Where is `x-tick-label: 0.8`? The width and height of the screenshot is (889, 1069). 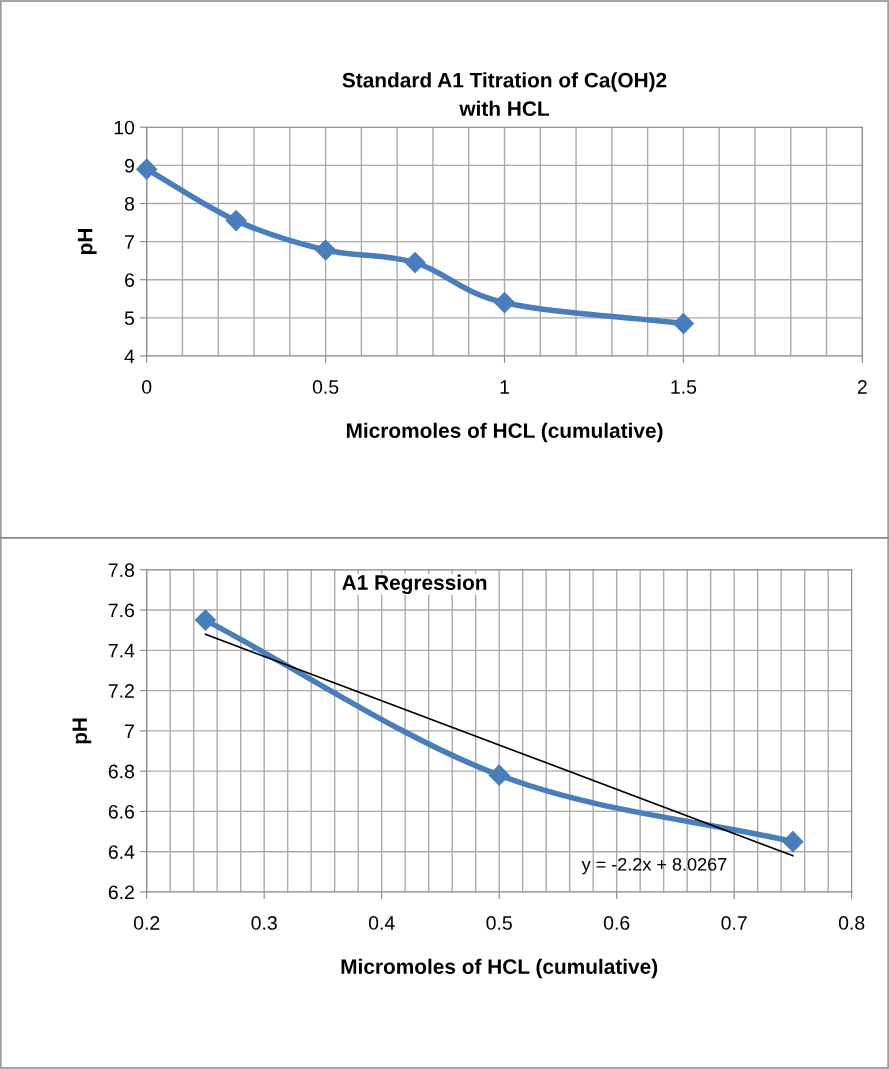 x-tick-label: 0.8 is located at coordinates (851, 923).